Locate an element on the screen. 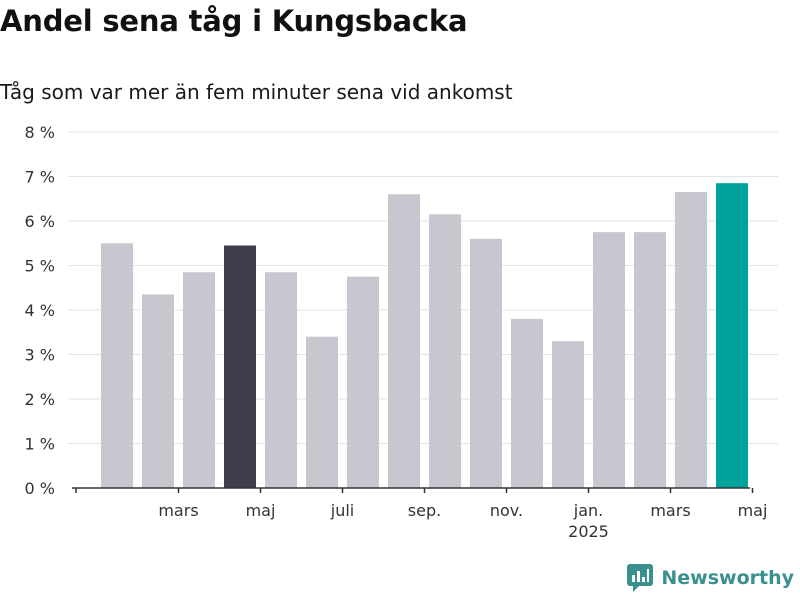 The width and height of the screenshot is (800, 600). newsworthy-logo-icon is located at coordinates (640, 578).